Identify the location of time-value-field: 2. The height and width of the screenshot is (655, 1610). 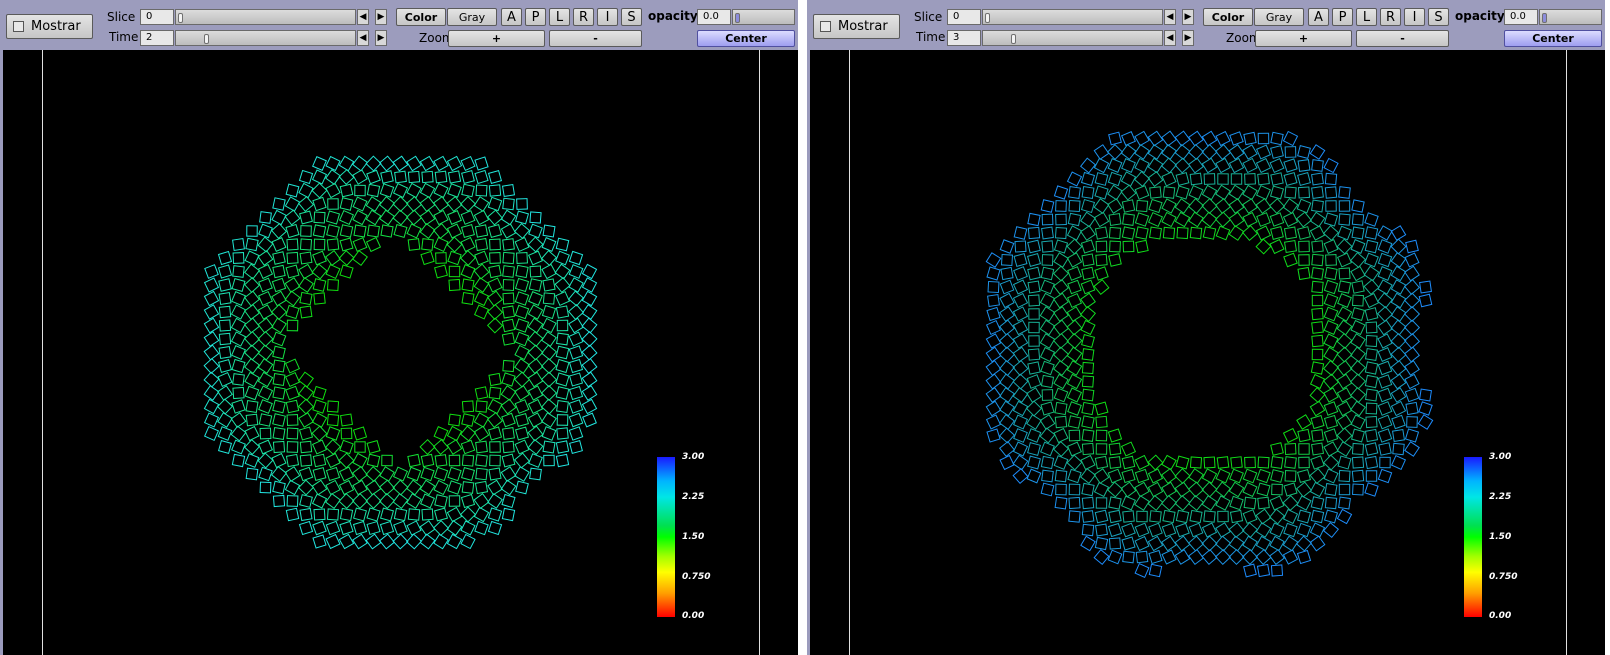
(157, 38).